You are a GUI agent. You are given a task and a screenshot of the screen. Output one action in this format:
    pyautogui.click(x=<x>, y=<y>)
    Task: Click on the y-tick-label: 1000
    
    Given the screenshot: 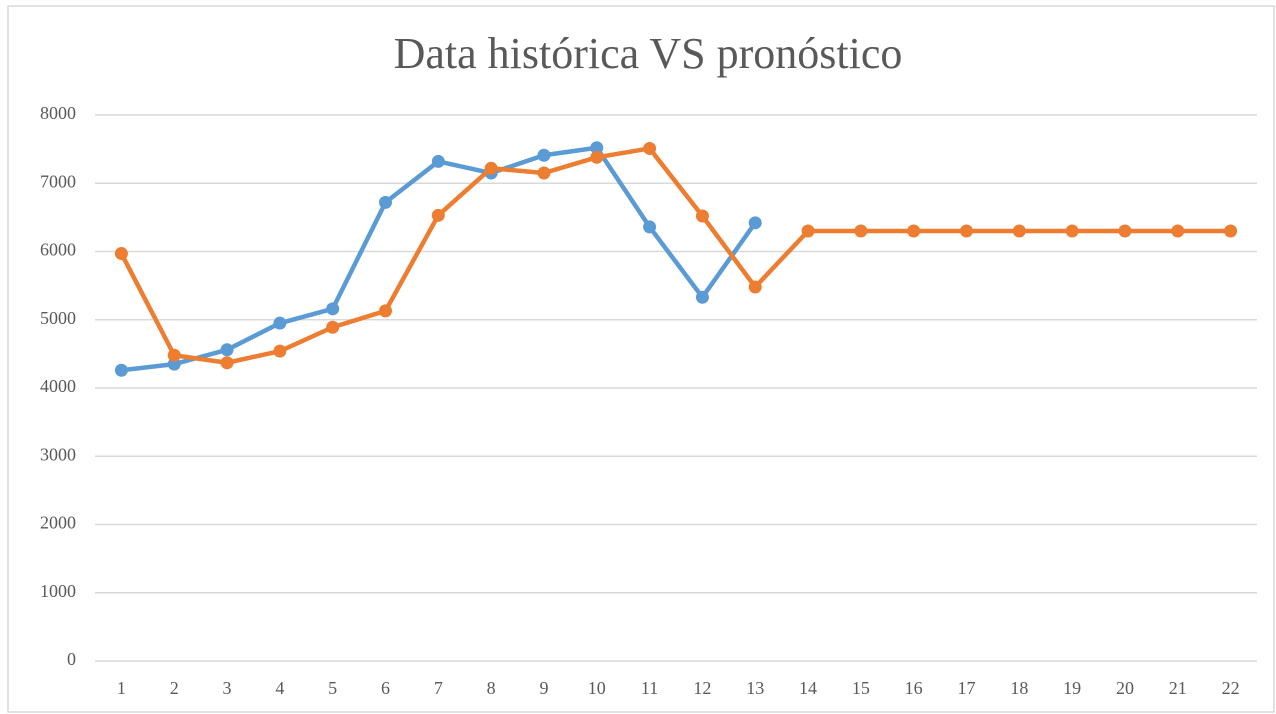 What is the action you would take?
    pyautogui.click(x=58, y=591)
    